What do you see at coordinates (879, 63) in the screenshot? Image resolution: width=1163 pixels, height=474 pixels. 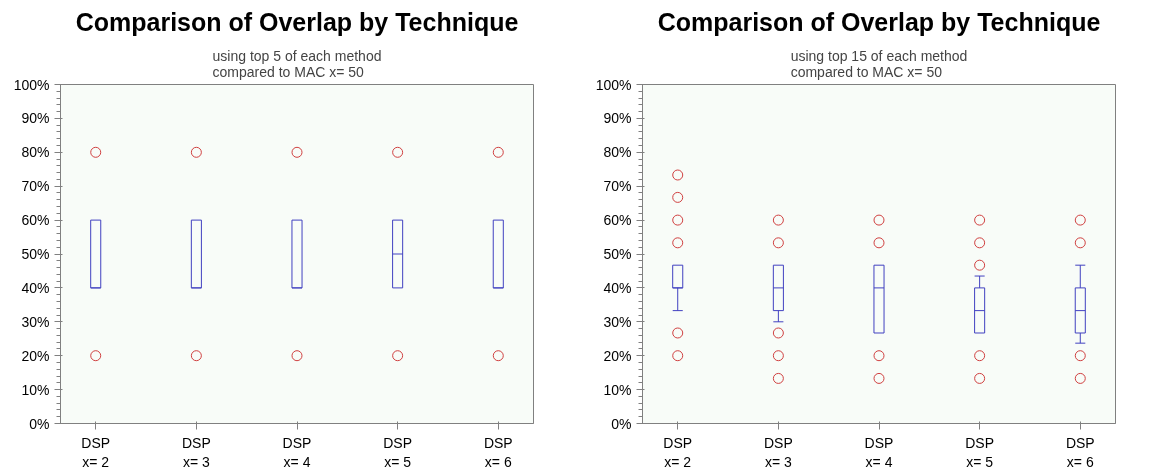 I see `chart-subtitle: using top 15 of each method compared to MAC x= 50` at bounding box center [879, 63].